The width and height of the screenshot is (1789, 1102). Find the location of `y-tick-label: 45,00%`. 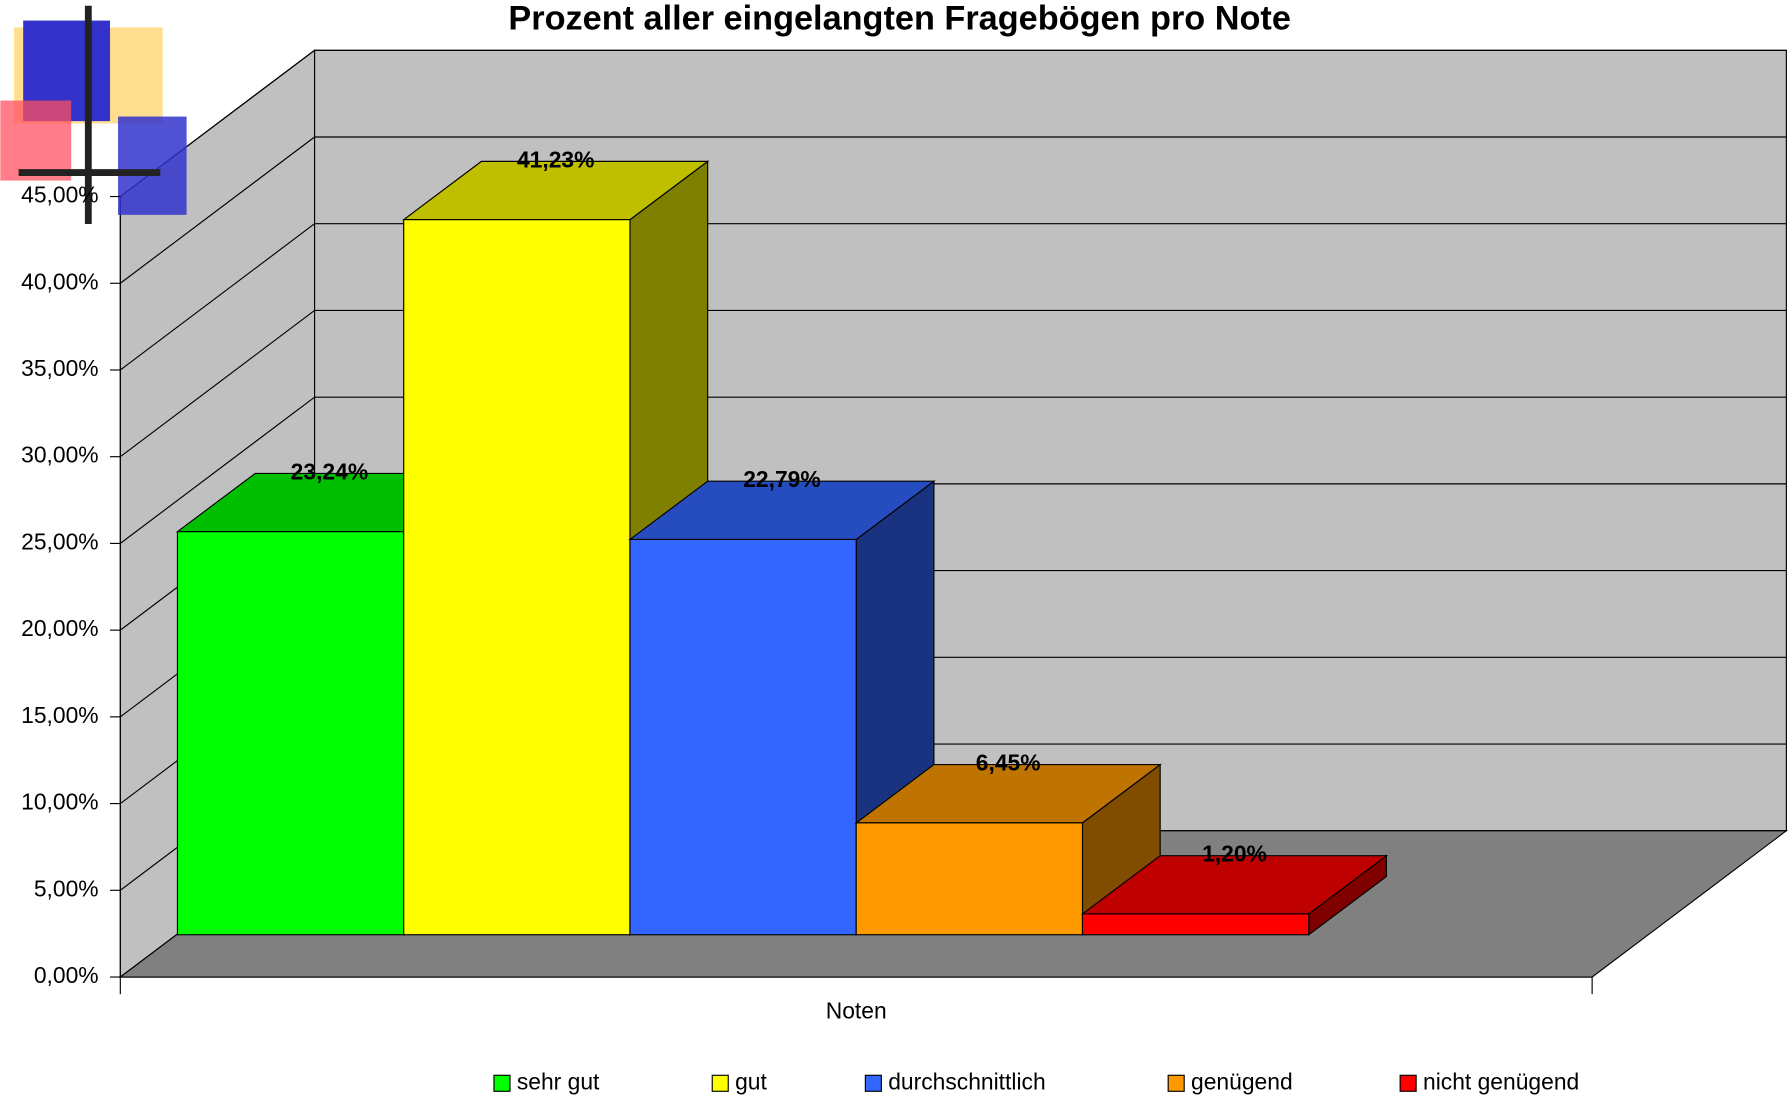

y-tick-label: 45,00% is located at coordinates (59, 195).